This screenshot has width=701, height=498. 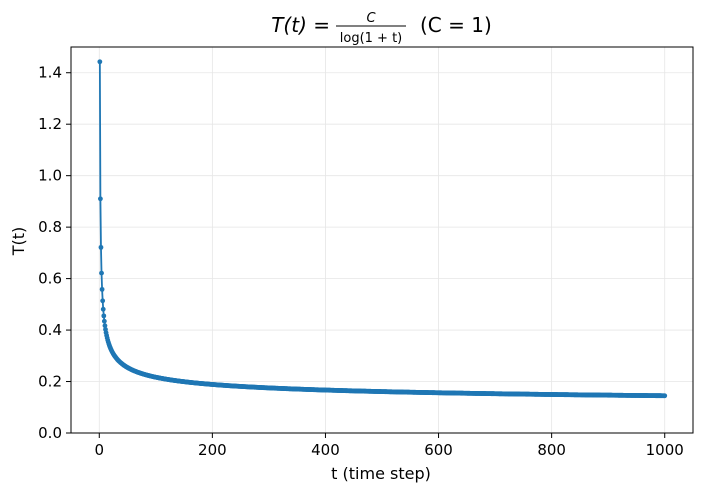 What do you see at coordinates (300, 25) in the screenshot?
I see `title-lhs: T(t) =` at bounding box center [300, 25].